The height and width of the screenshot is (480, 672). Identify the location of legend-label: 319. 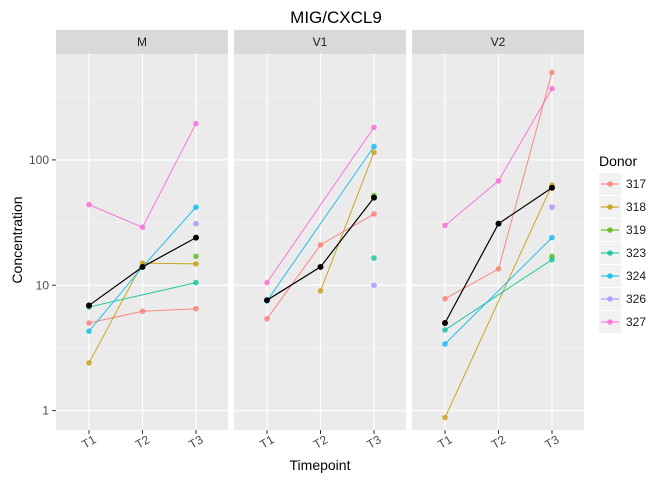
(636, 230).